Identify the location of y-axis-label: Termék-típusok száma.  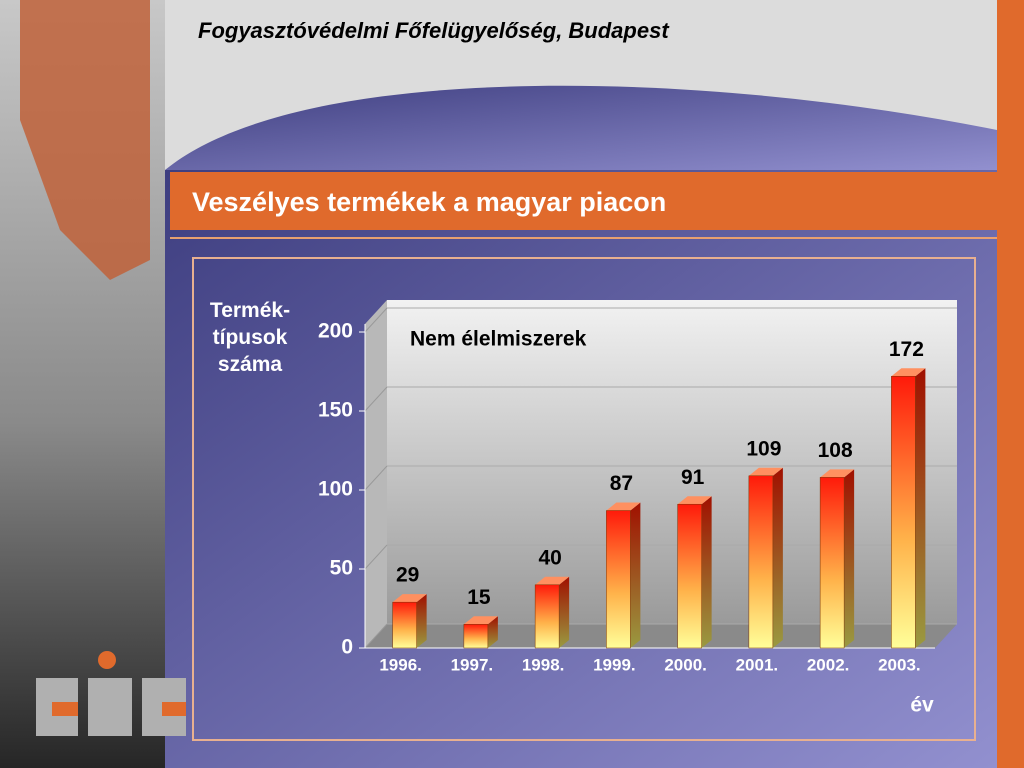
(250, 337).